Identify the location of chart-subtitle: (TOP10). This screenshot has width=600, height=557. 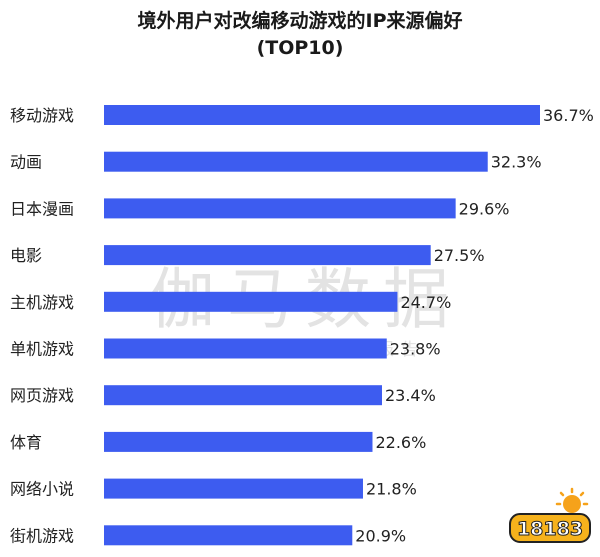
(300, 48).